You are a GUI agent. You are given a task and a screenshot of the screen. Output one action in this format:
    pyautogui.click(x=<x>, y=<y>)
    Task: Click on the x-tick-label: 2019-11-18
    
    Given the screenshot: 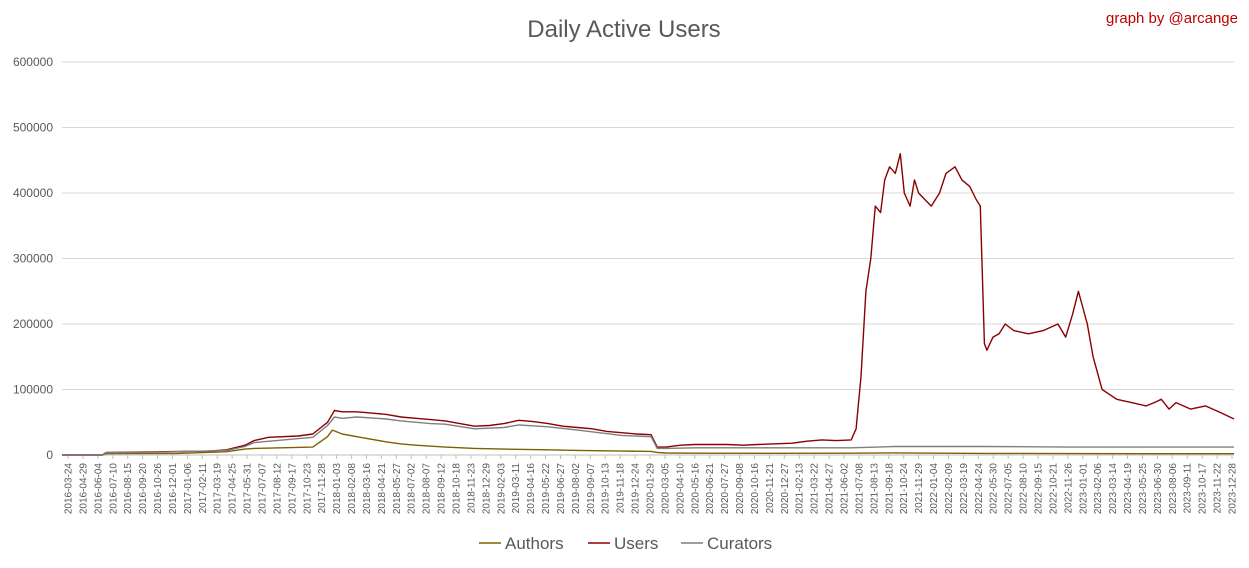 What is the action you would take?
    pyautogui.click(x=621, y=488)
    